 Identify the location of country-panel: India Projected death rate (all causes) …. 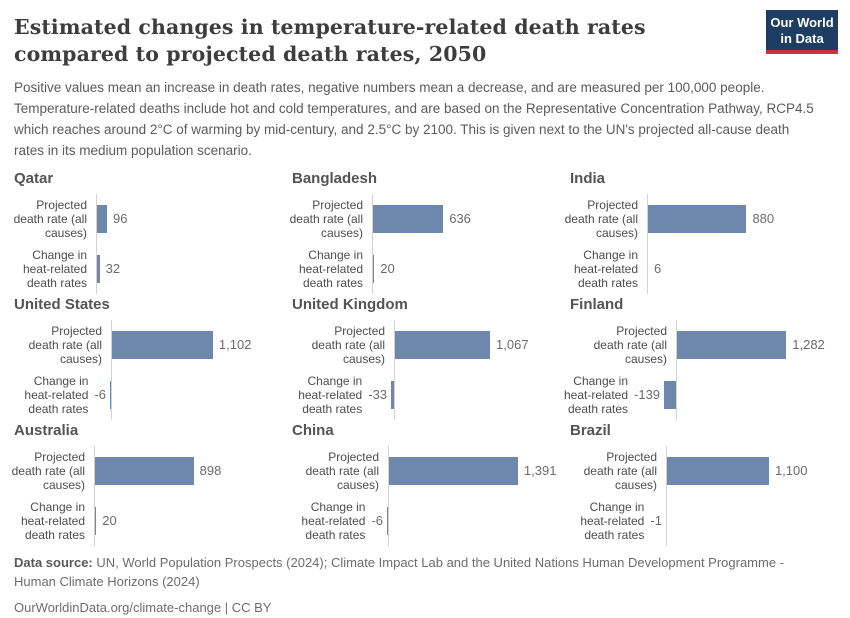
(709, 233).